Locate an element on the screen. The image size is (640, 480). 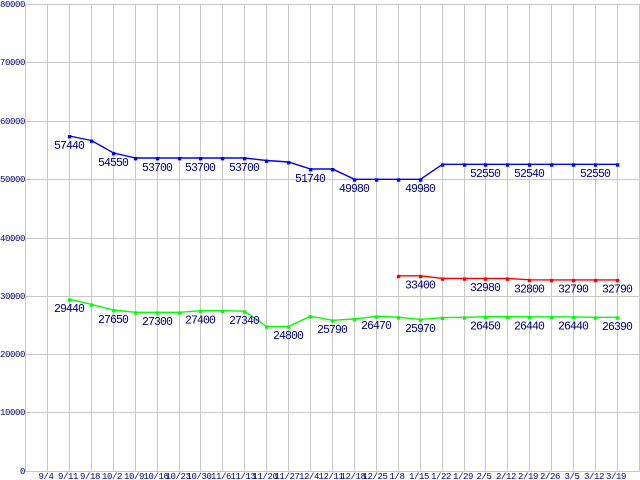
svg-text: 26450 is located at coordinates (485, 327).